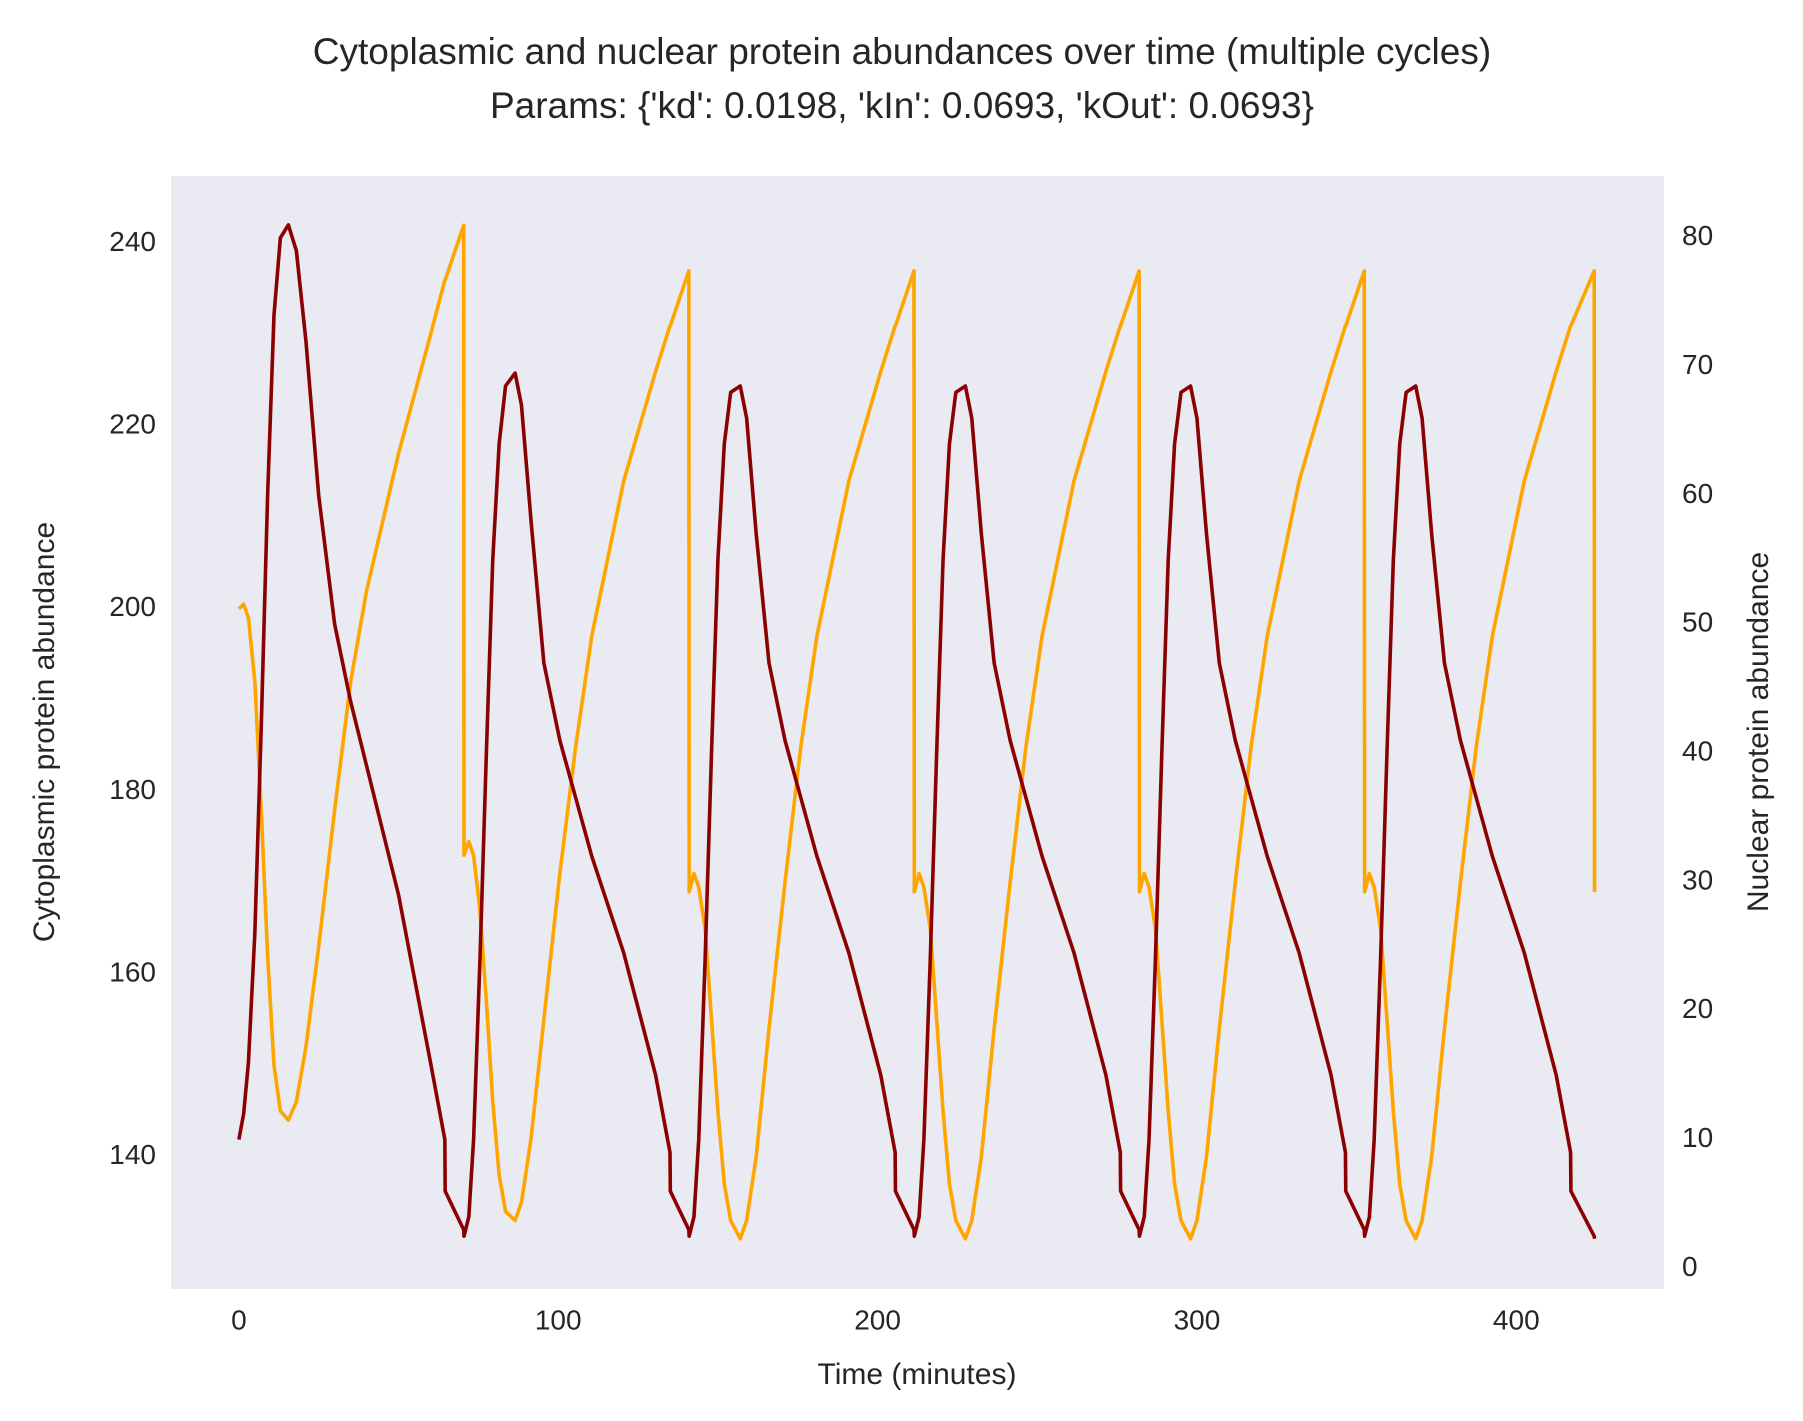  Describe the element at coordinates (1697, 1137) in the screenshot. I see `y2-tick-label: 10` at that location.